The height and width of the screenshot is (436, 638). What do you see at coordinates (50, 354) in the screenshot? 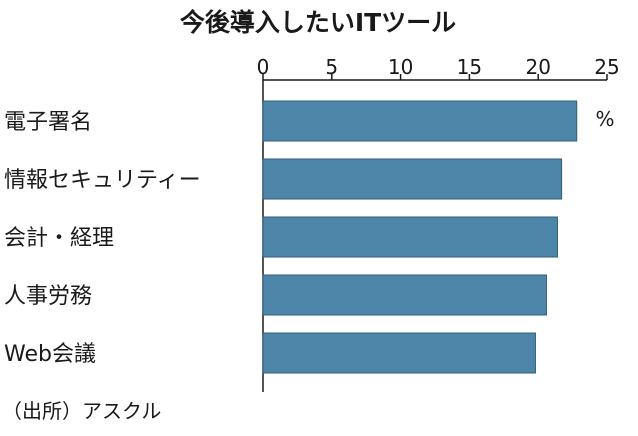
I see `category-label: Web会議` at bounding box center [50, 354].